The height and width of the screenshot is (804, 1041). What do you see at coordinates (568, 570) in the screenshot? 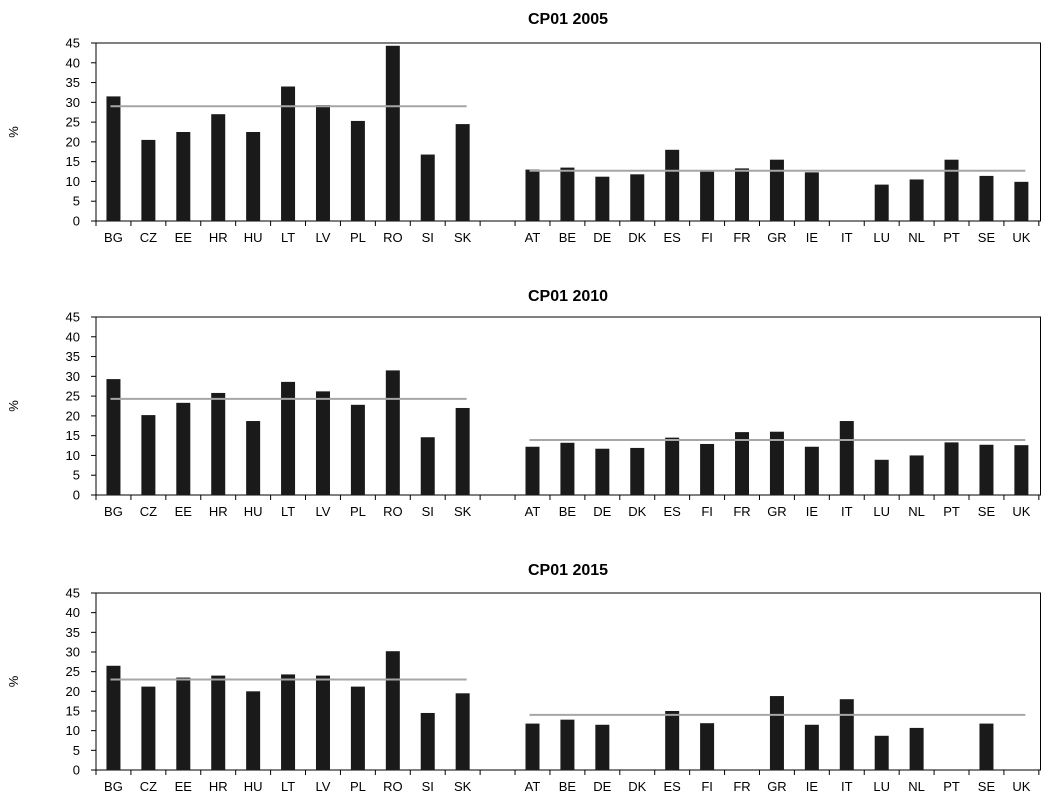
I see `chart-title: CP01 2015` at bounding box center [568, 570].